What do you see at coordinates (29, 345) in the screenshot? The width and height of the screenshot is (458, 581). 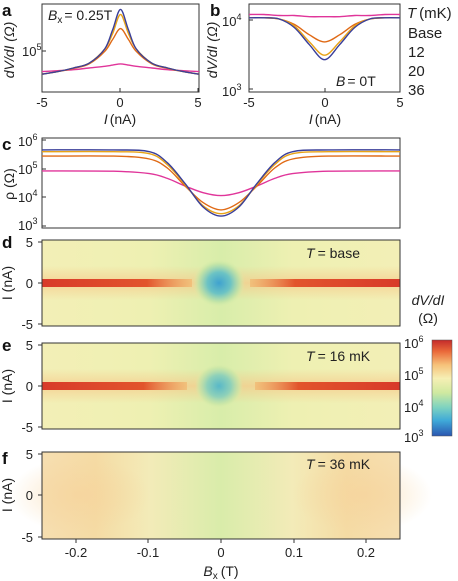 I see `panel-e-ytick-label: 5` at bounding box center [29, 345].